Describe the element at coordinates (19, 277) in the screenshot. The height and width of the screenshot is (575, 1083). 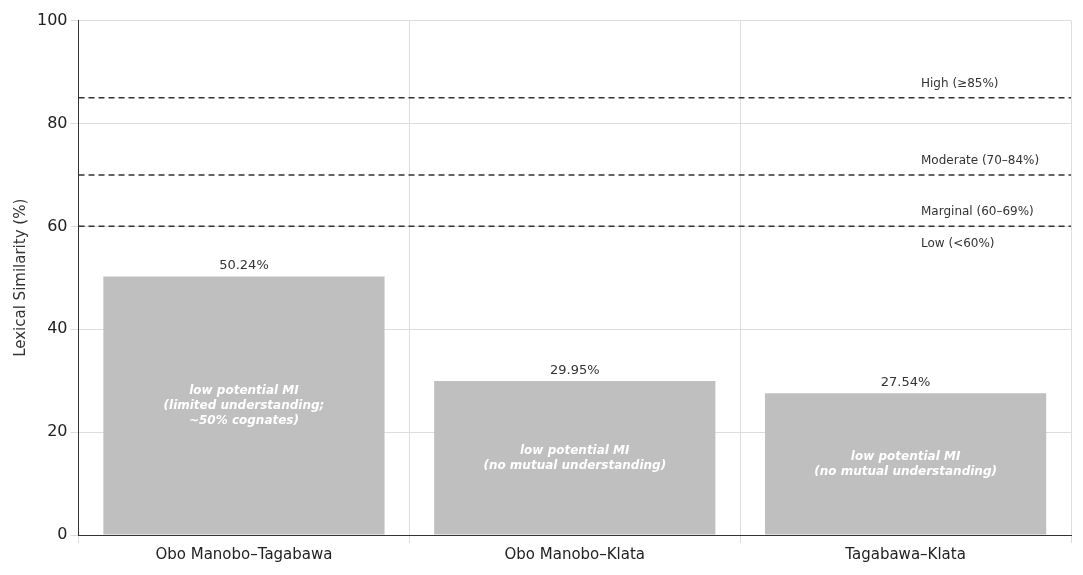
I see `y-axis-title: Lexical Similarity (%)` at that location.